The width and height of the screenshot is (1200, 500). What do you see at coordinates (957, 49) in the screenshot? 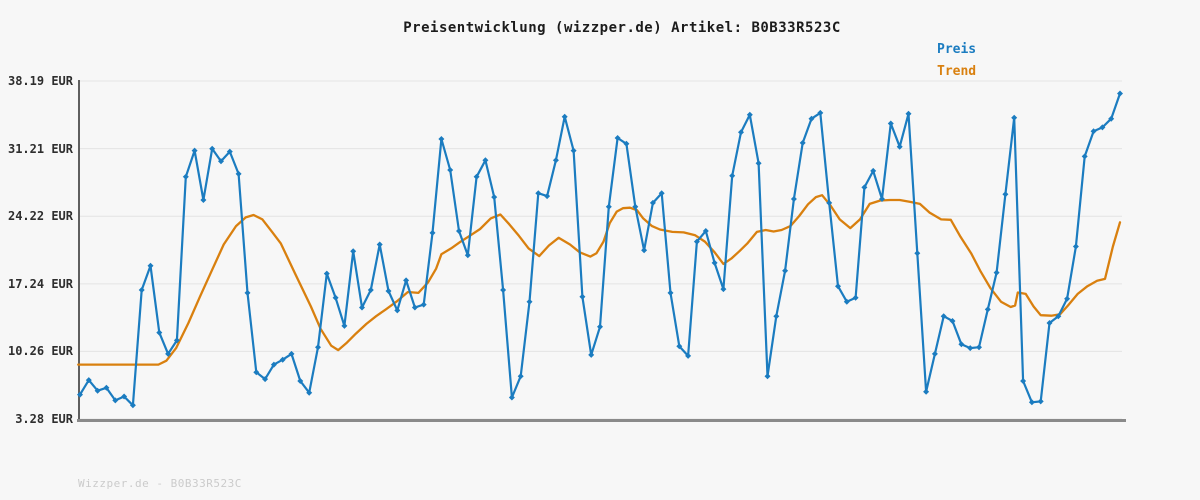
I see `legend-item-preis: Preis` at bounding box center [957, 49].